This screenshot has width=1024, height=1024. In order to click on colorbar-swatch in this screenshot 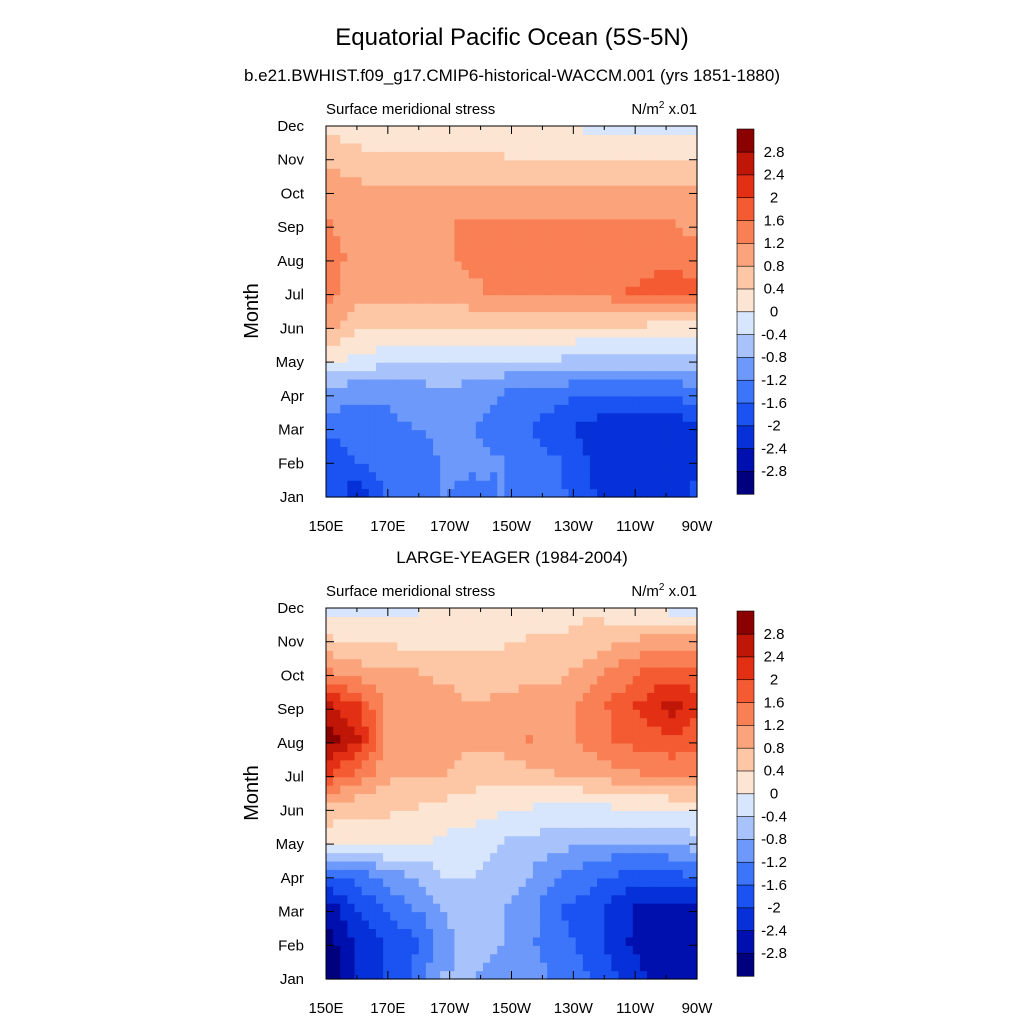, I will do `click(745, 919)`.